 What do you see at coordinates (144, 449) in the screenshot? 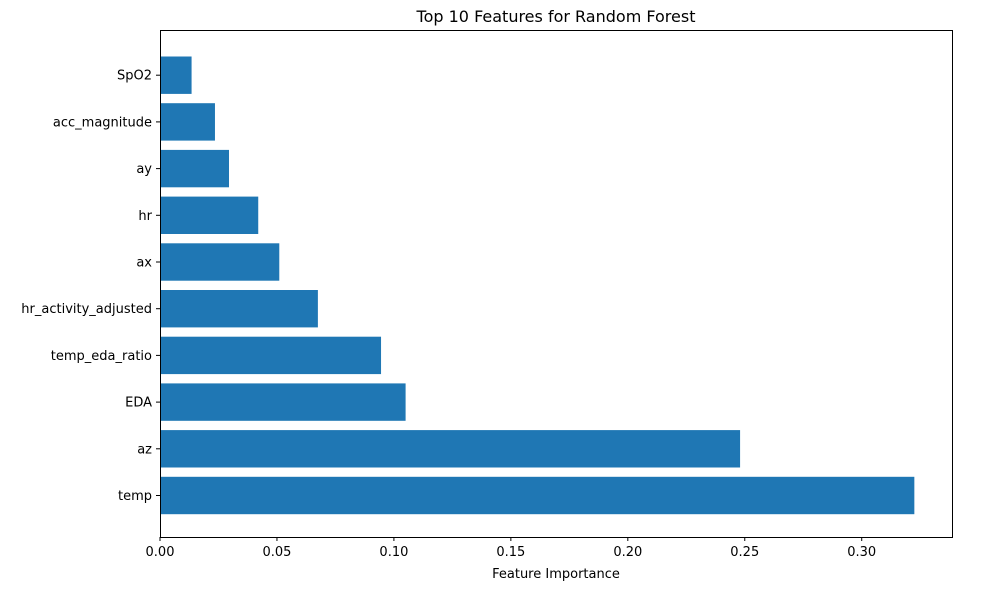
I see `y-tick-label-az: az` at bounding box center [144, 449].